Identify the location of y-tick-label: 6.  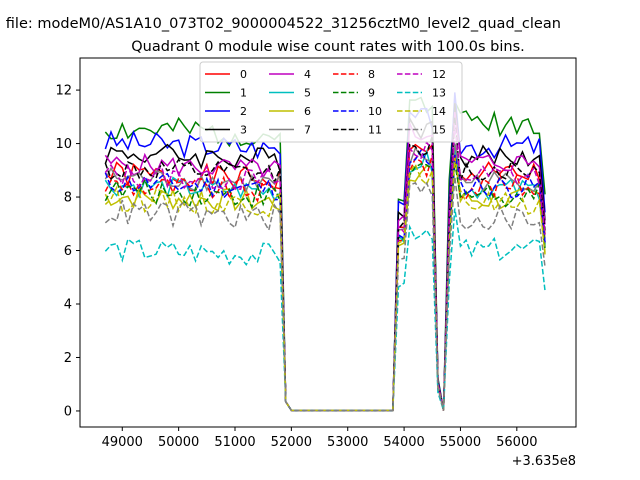
(68, 251).